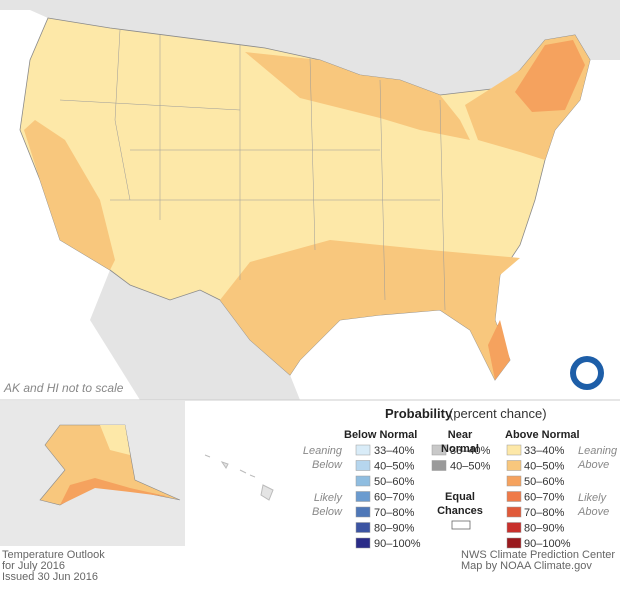 Image resolution: width=620 pixels, height=590 pixels. I want to click on noaa-logo-inner, so click(587, 373).